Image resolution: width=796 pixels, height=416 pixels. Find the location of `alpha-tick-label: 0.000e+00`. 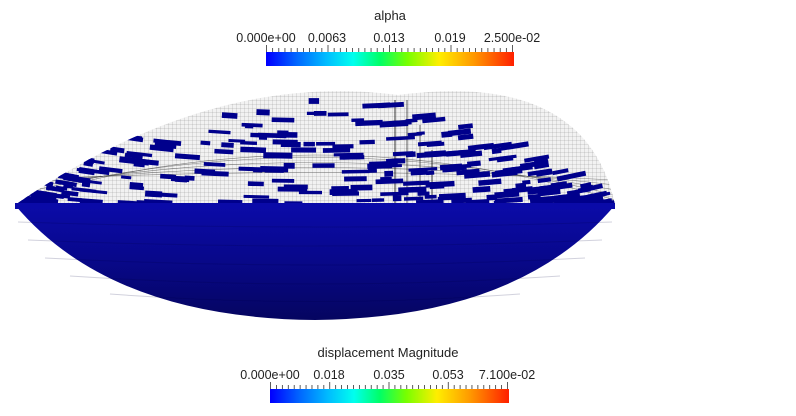

alpha-tick-label: 0.000e+00 is located at coordinates (266, 38).